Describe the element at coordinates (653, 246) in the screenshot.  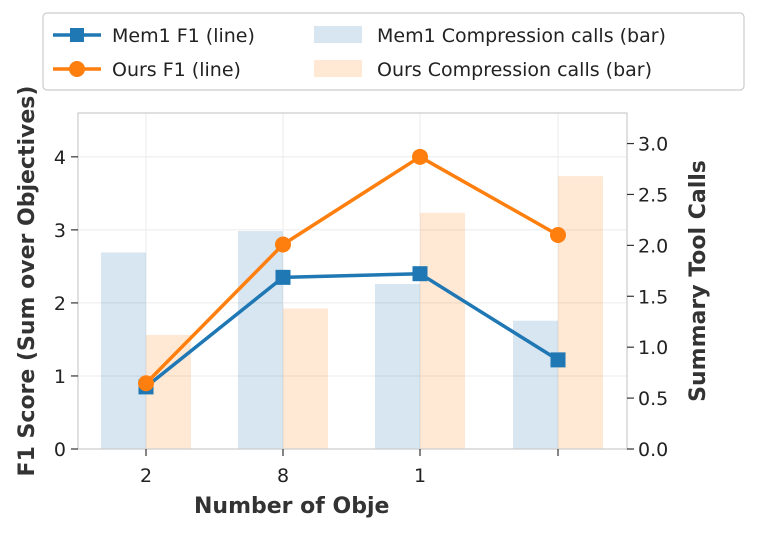
I see `y-right-tick-label: 2.0` at that location.